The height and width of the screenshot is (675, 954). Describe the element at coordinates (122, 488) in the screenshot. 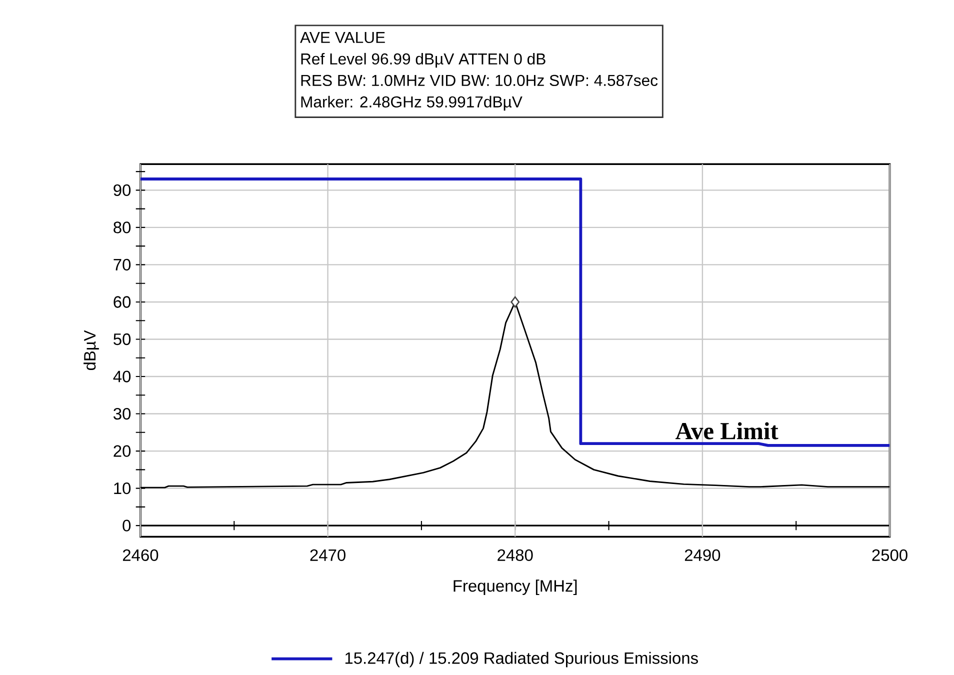

I see `y-tick-label: 10` at that location.